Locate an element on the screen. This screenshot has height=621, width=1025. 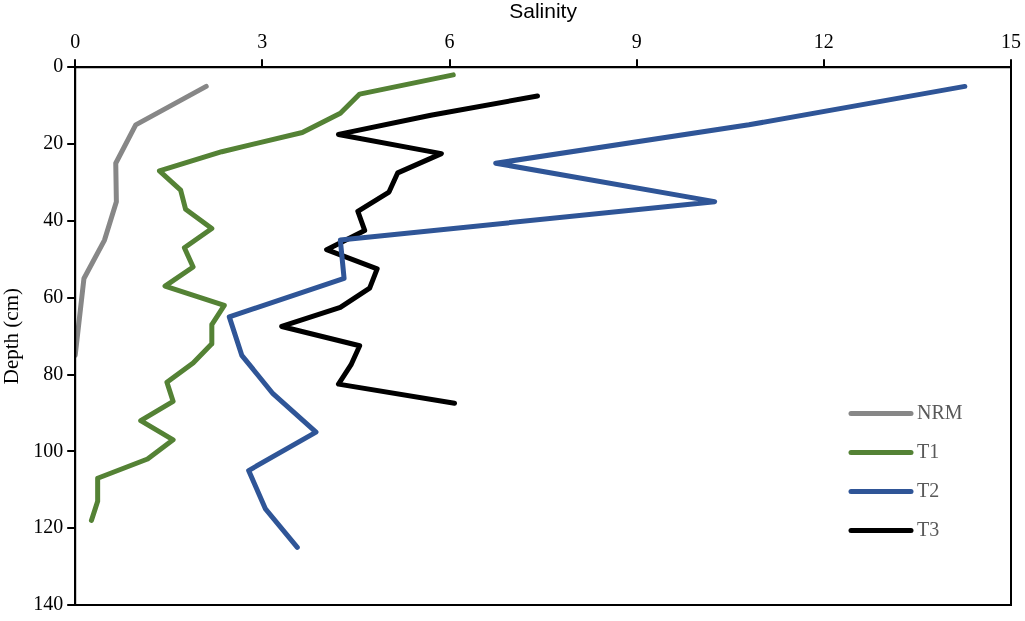
y-tick-label: 20 is located at coordinates (53, 142).